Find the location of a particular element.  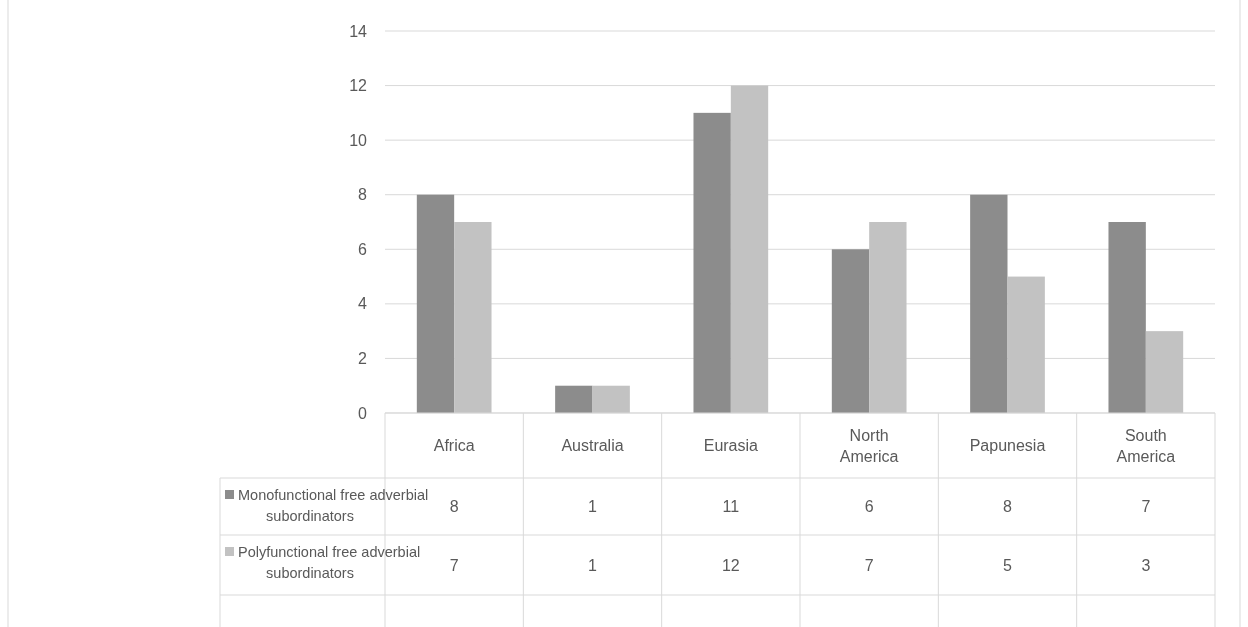

y-tick-label: 10 is located at coordinates (358, 140).